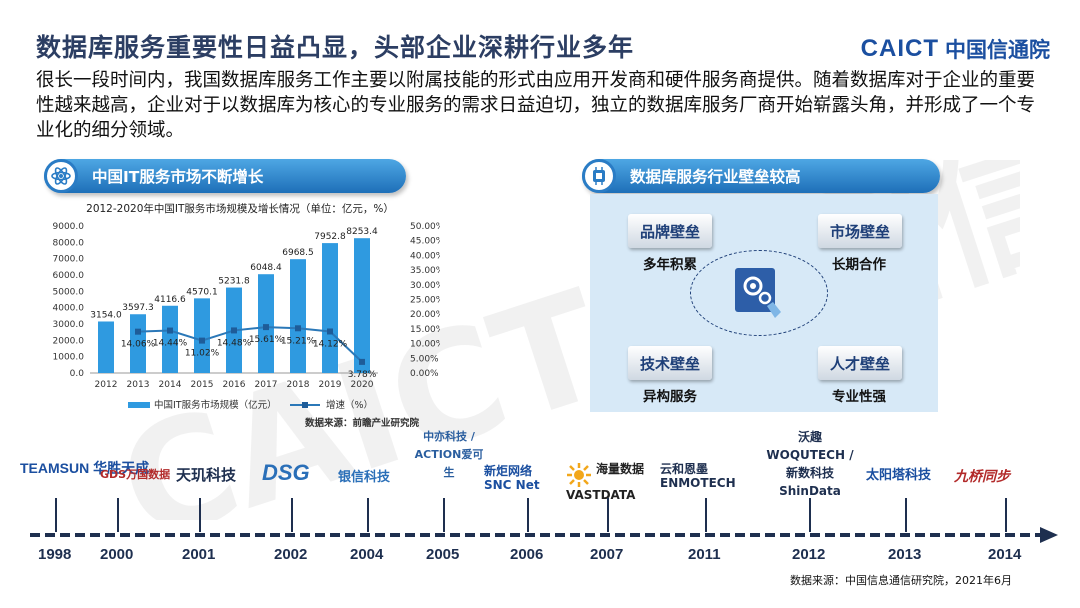 Image resolution: width=1080 pixels, height=608 pixels. Describe the element at coordinates (670, 265) in the screenshot. I see `barrier-brand-sub: 多年积累` at that location.